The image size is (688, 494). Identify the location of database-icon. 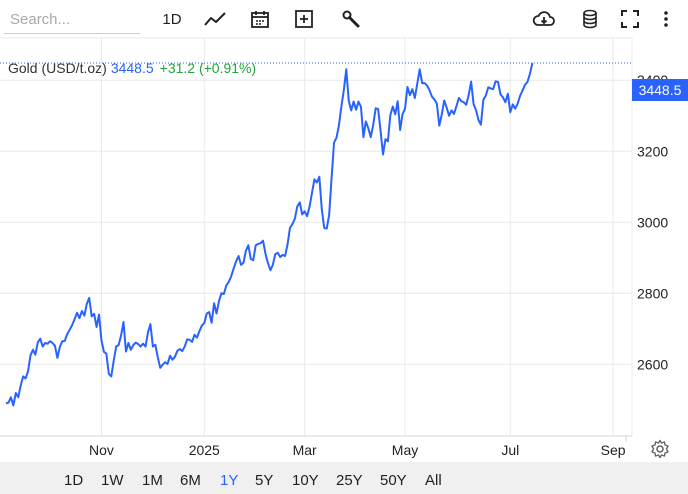
(590, 19).